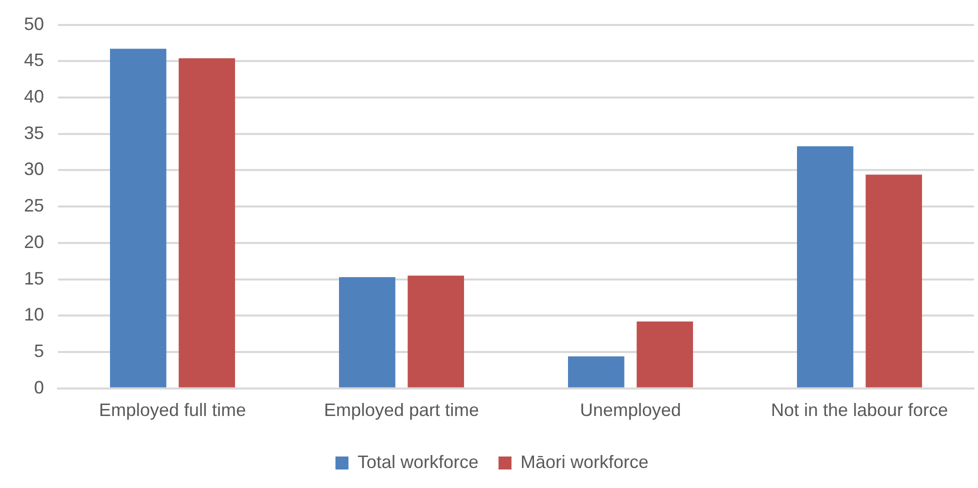 This screenshot has width=978, height=488. I want to click on y-tick-label: 15, so click(34, 278).